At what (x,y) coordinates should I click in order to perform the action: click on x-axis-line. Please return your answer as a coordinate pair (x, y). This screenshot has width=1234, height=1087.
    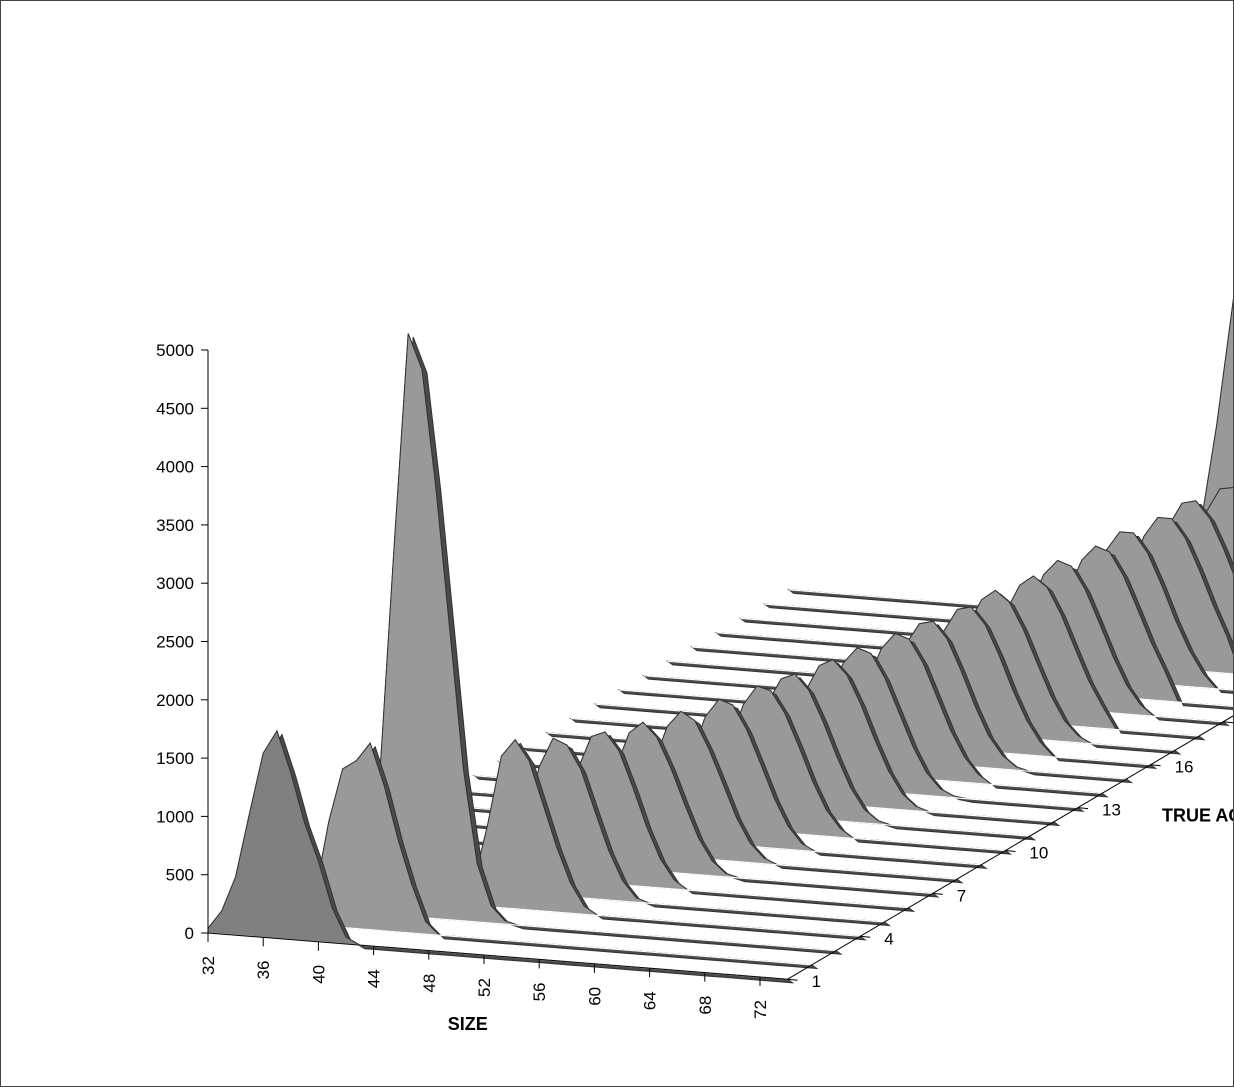
    Looking at the image, I should click on (497, 956).